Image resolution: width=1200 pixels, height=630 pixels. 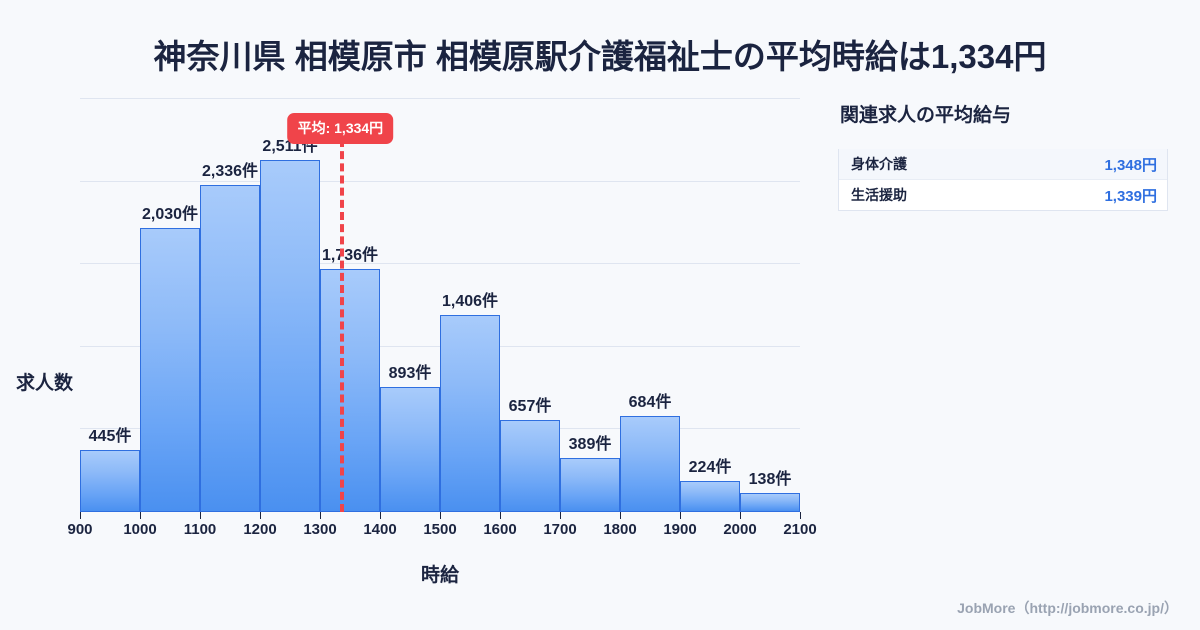 I want to click on footer-credit: JobMore（http://jobmore.co.jp/）, so click(x=1067, y=608).